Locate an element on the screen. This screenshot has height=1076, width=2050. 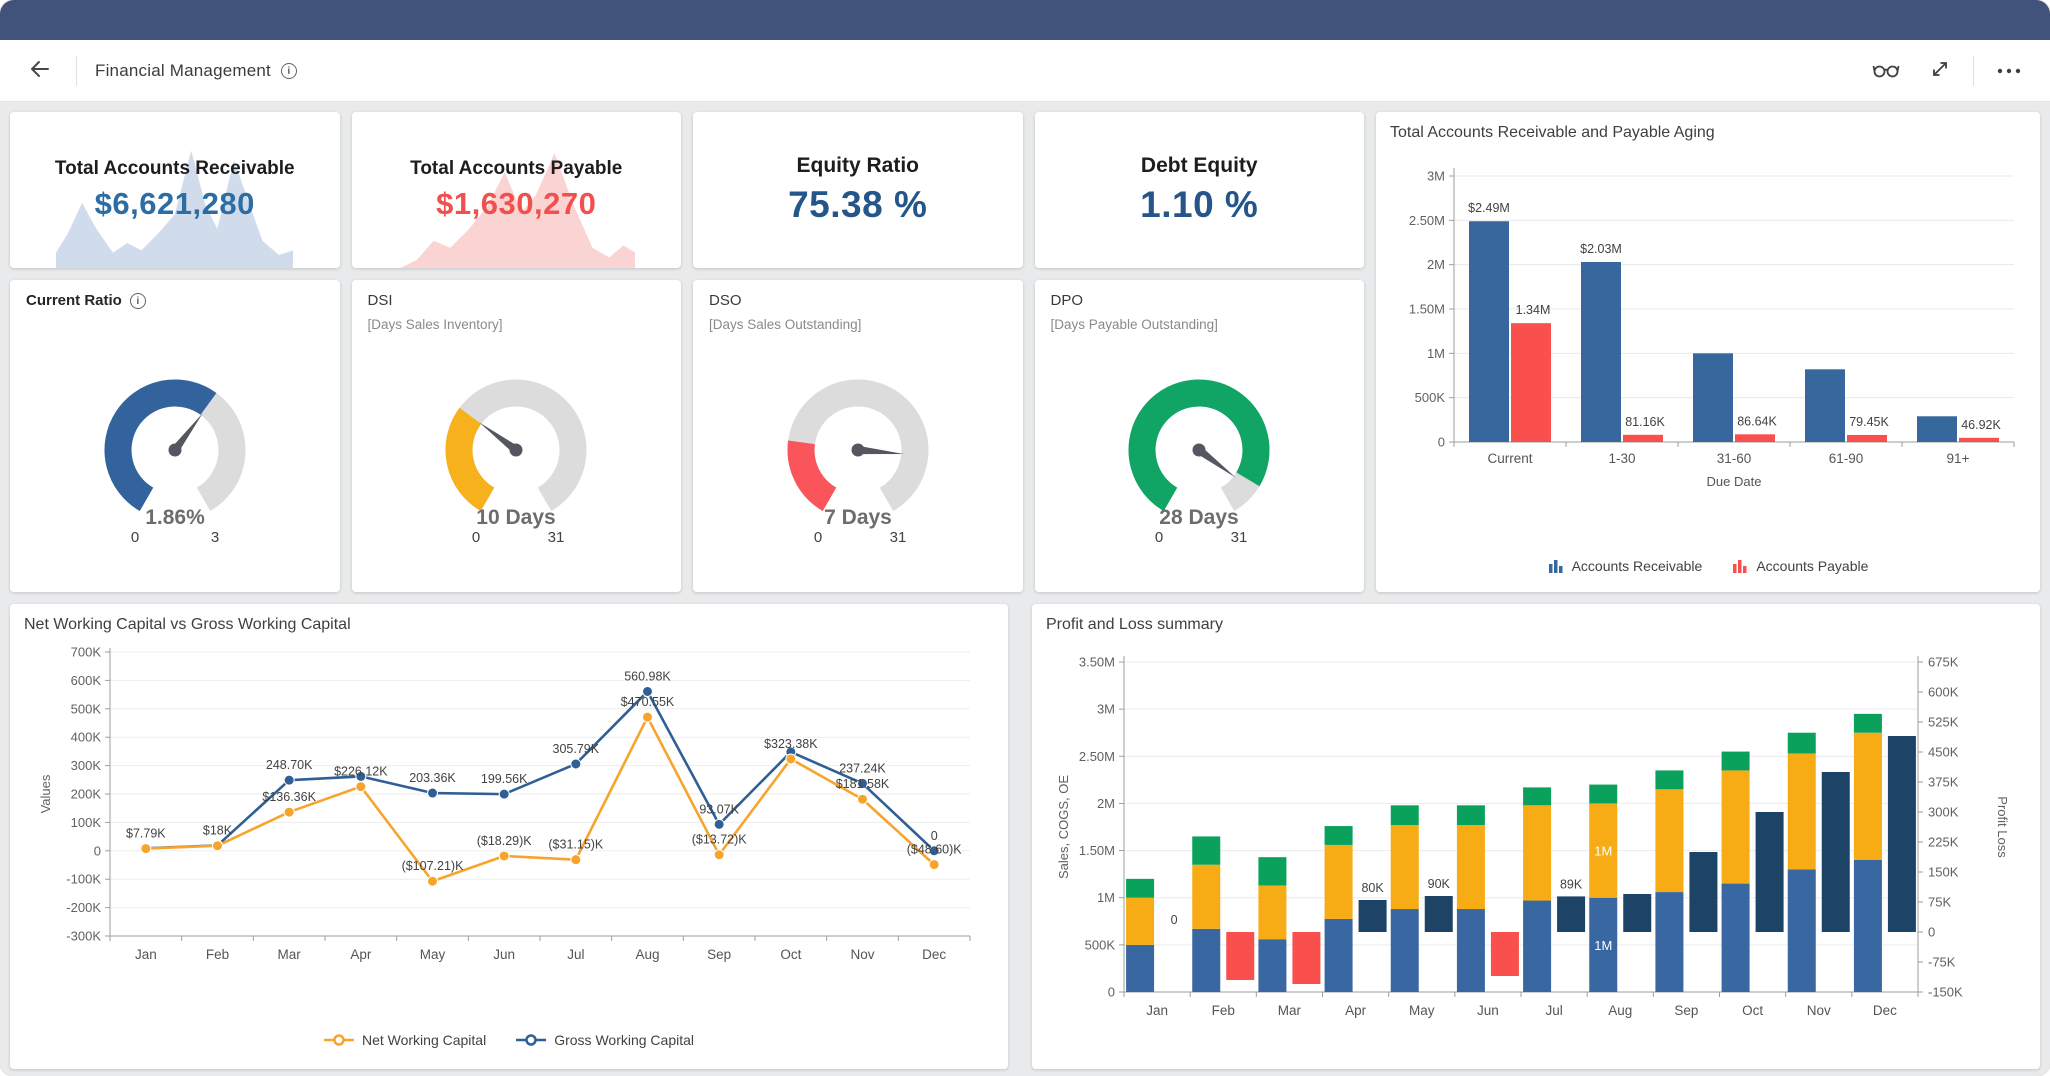
svg-text: $226.12K is located at coordinates (361, 772).